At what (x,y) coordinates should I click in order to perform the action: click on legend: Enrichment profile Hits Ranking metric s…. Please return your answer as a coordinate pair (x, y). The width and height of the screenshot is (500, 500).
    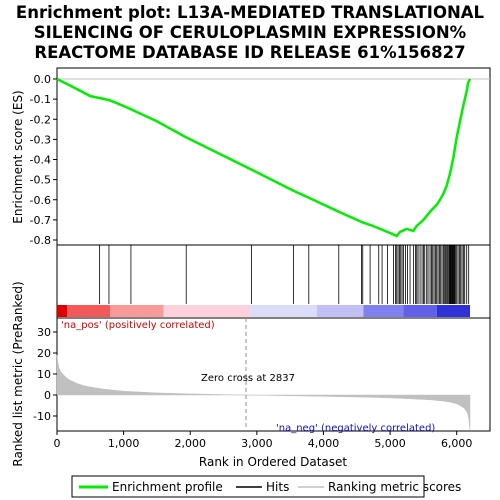
    Looking at the image, I should click on (266, 486).